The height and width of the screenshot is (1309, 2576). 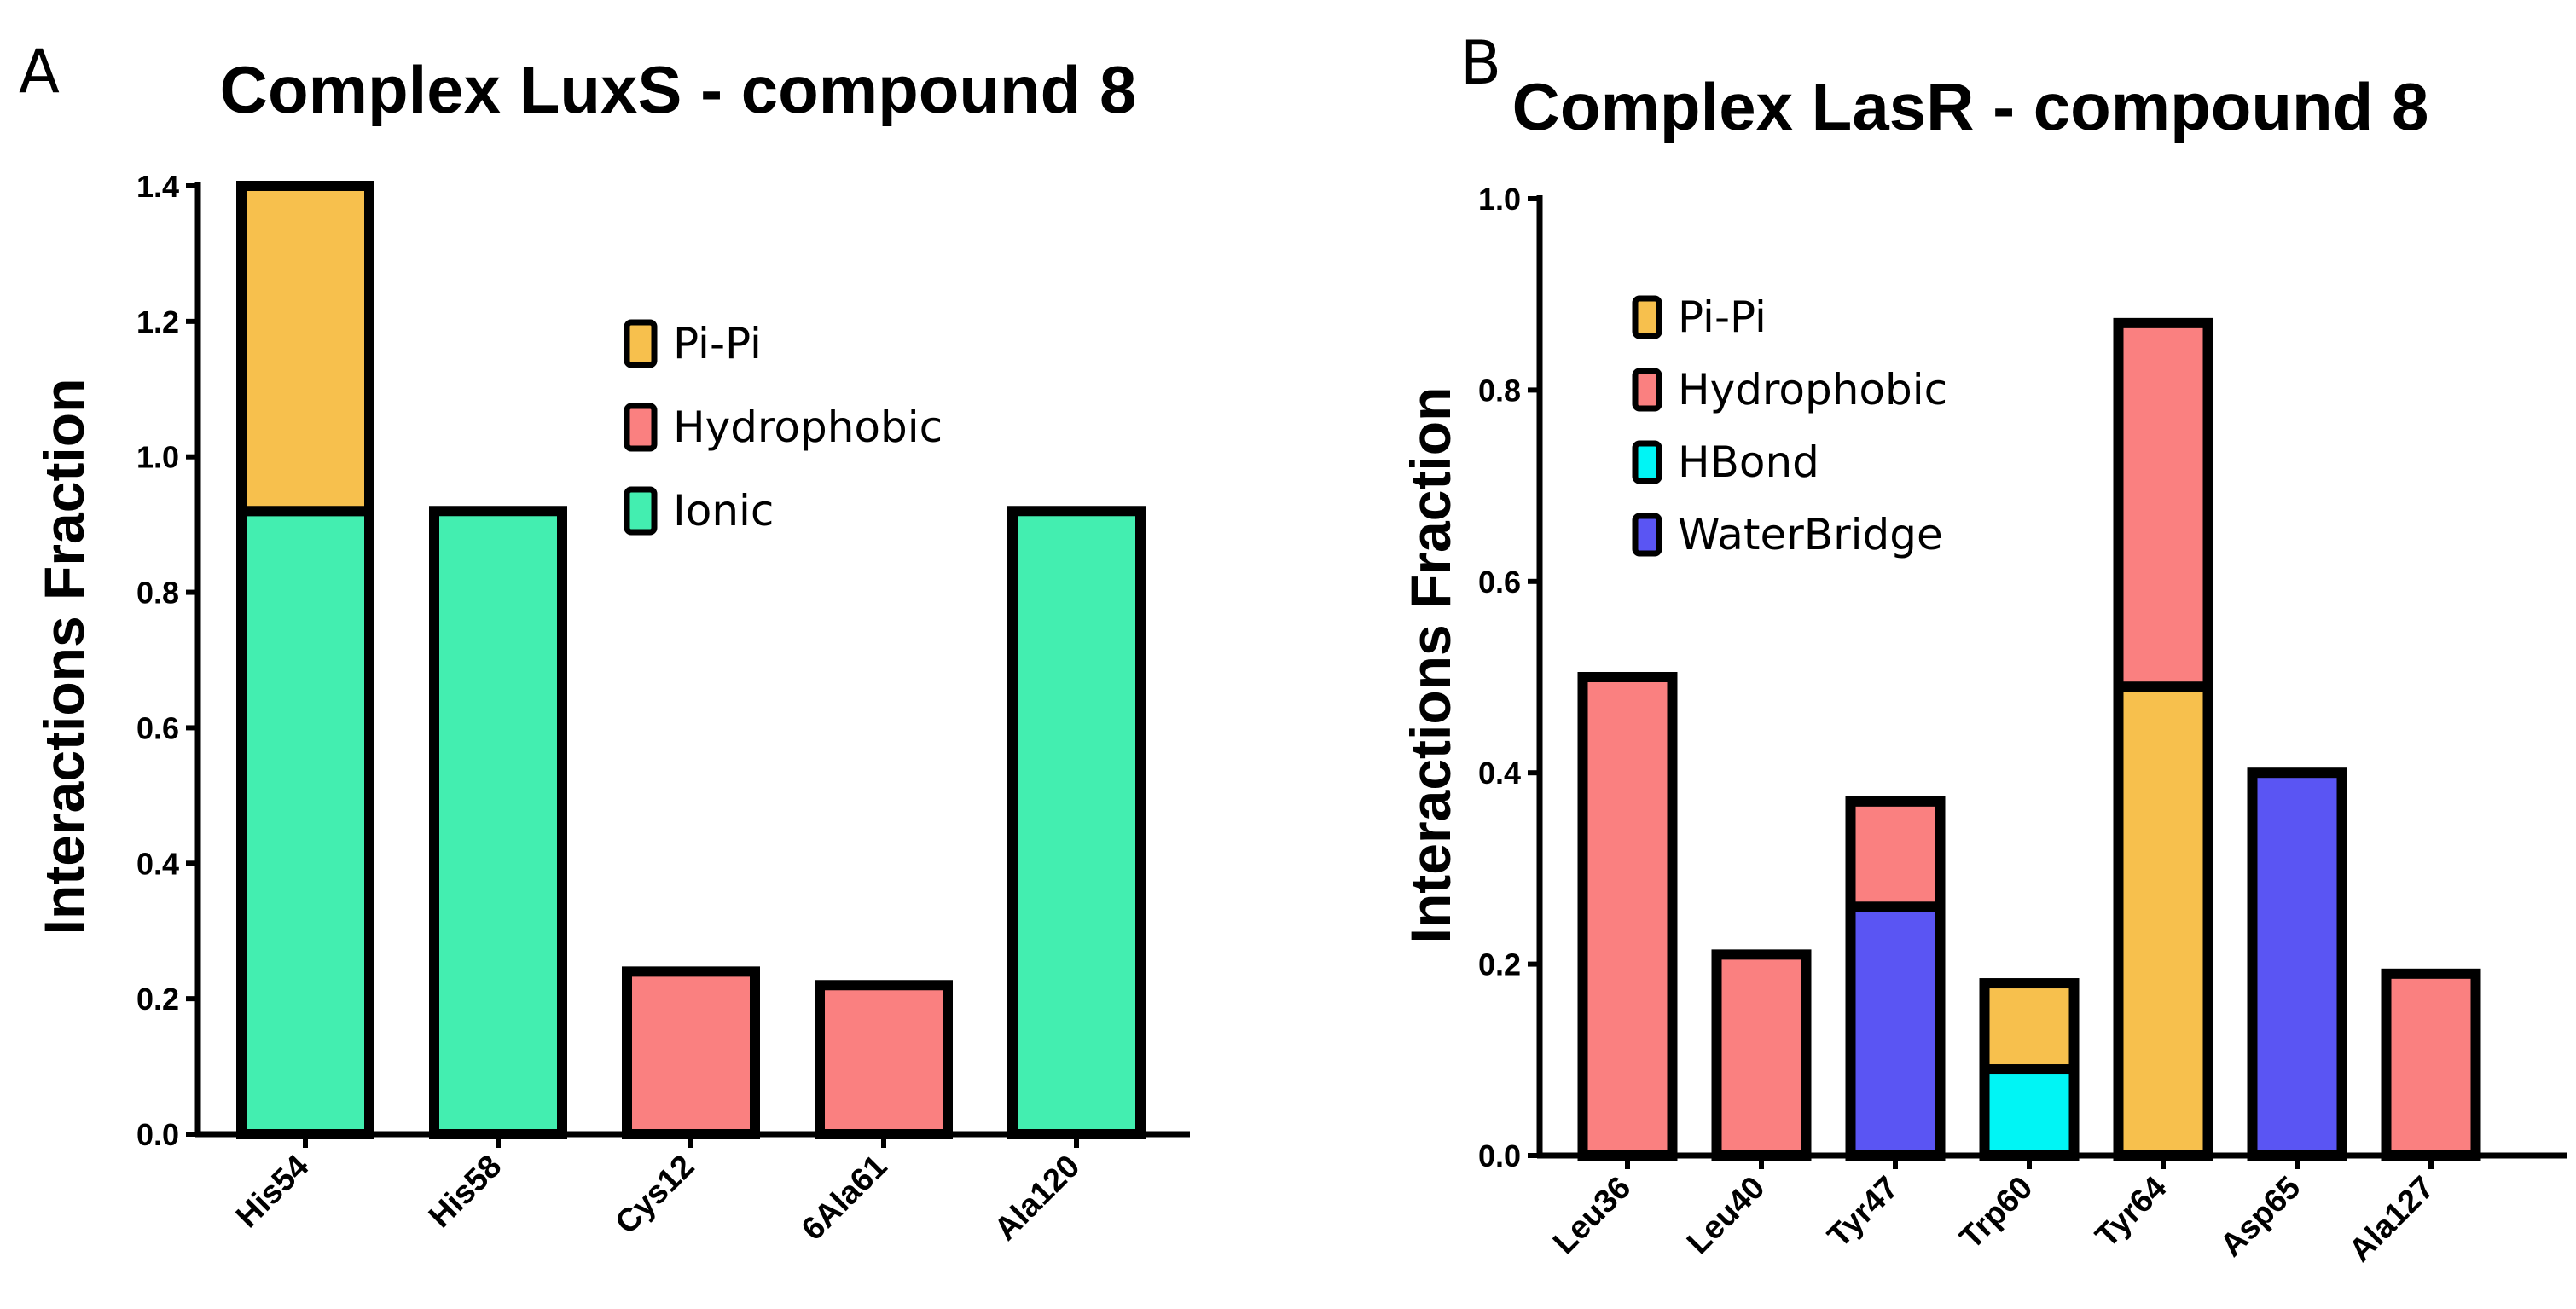 I want to click on chart-b-title: Complex LasR - compound 8, so click(x=1970, y=106).